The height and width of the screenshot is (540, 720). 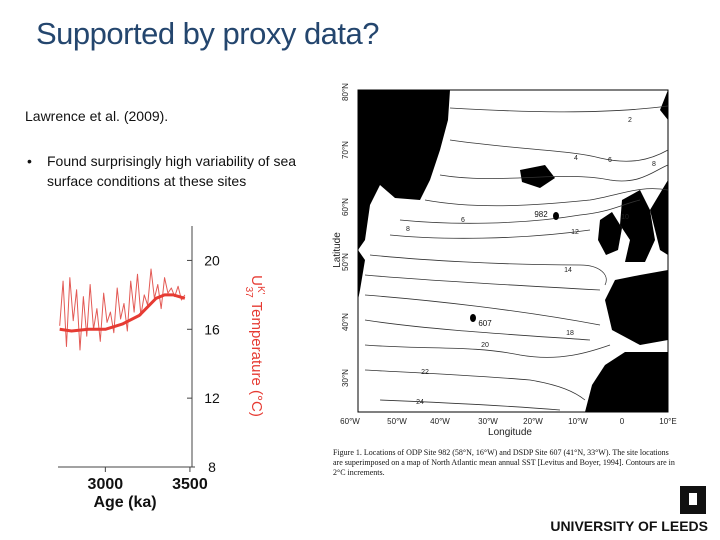 I want to click on contour-label: 10, so click(x=625, y=217).